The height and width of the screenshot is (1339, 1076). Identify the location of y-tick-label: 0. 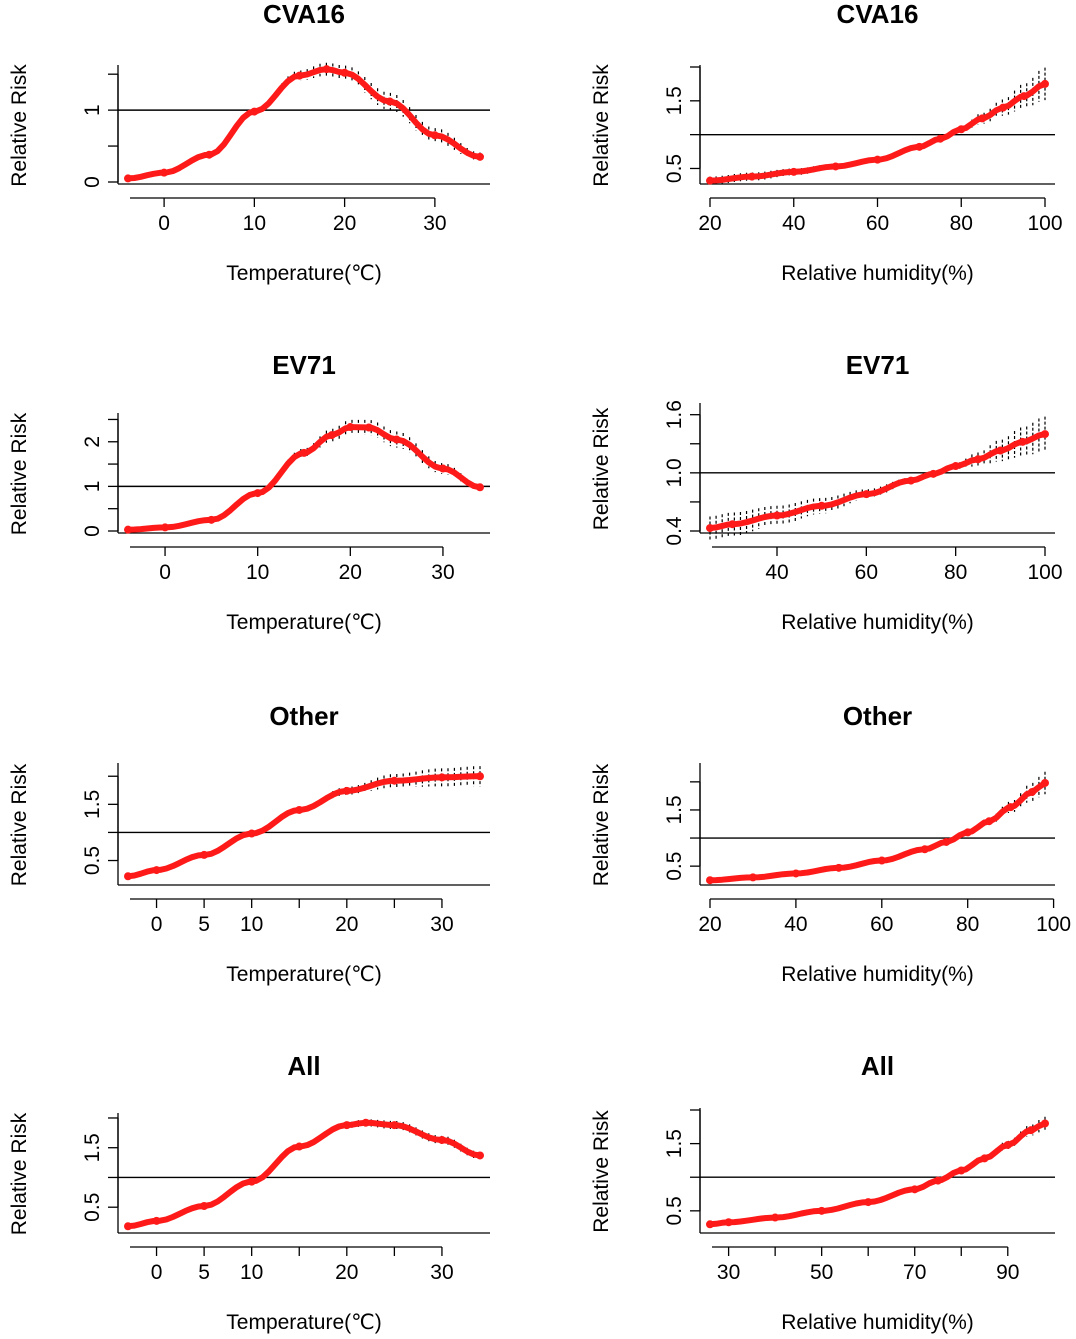
(92, 531).